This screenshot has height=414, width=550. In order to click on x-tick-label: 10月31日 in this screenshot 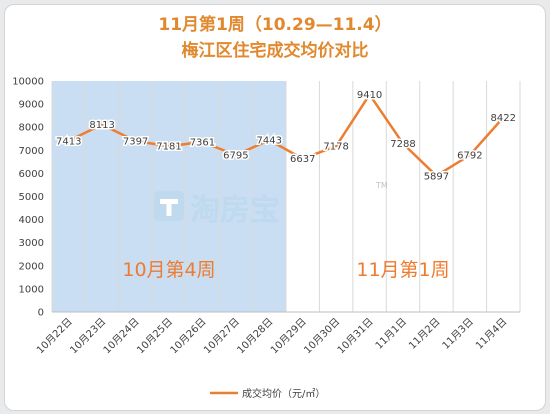, I will do `click(355, 336)`.